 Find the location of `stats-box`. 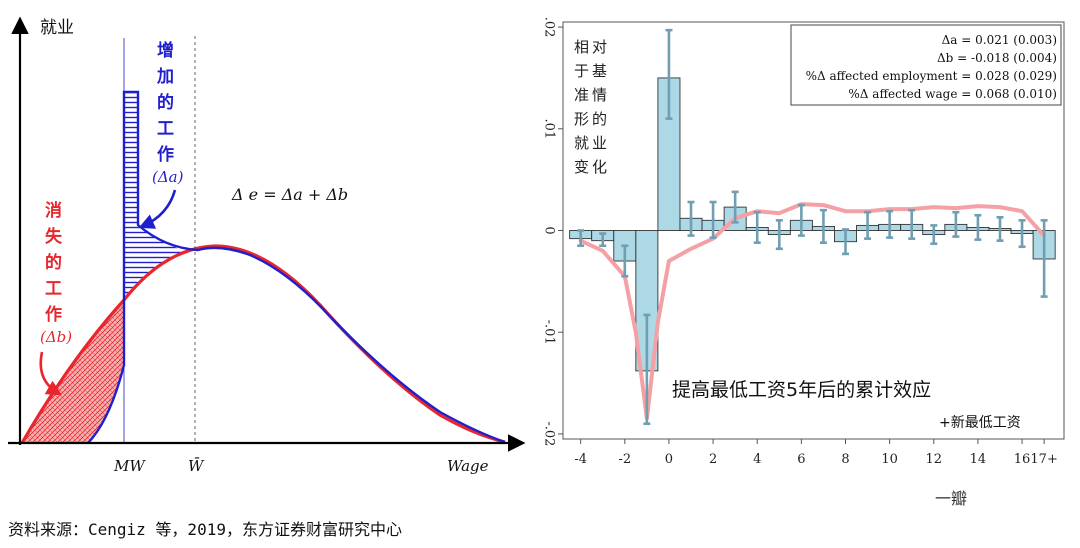

stats-box is located at coordinates (926, 65).